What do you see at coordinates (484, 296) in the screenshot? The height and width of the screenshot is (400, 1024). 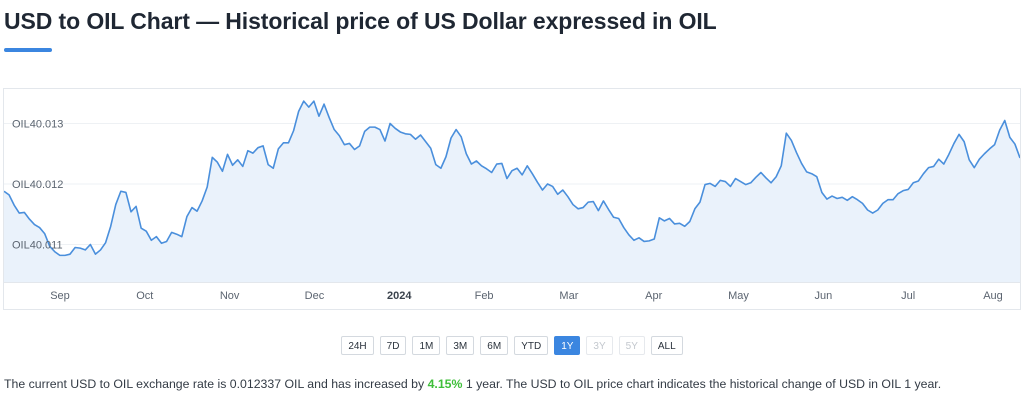 I see `x-tick-label-5: Feb` at bounding box center [484, 296].